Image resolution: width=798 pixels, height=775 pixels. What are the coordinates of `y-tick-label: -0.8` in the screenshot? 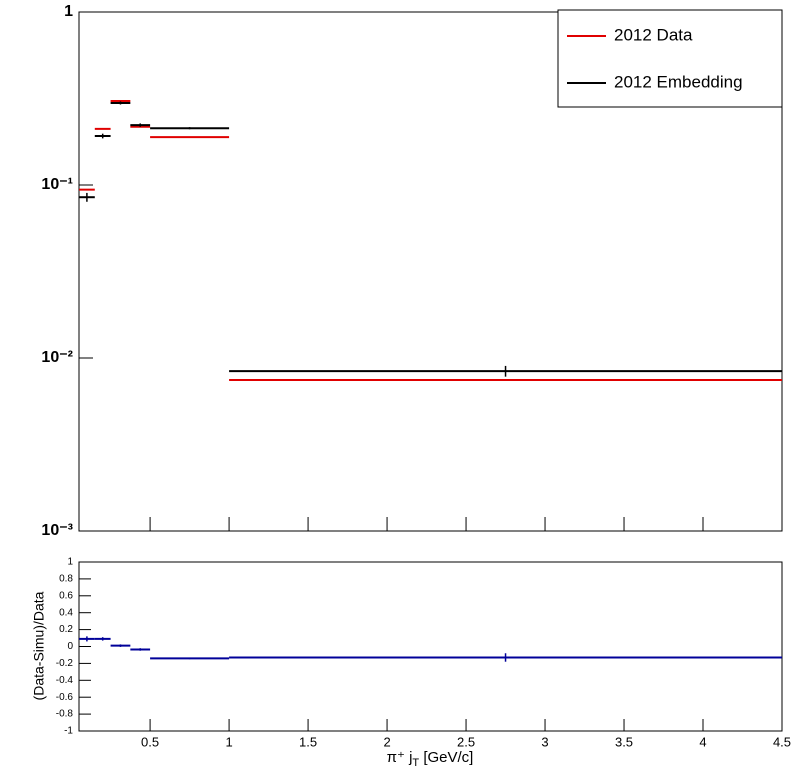 It's located at (65, 714).